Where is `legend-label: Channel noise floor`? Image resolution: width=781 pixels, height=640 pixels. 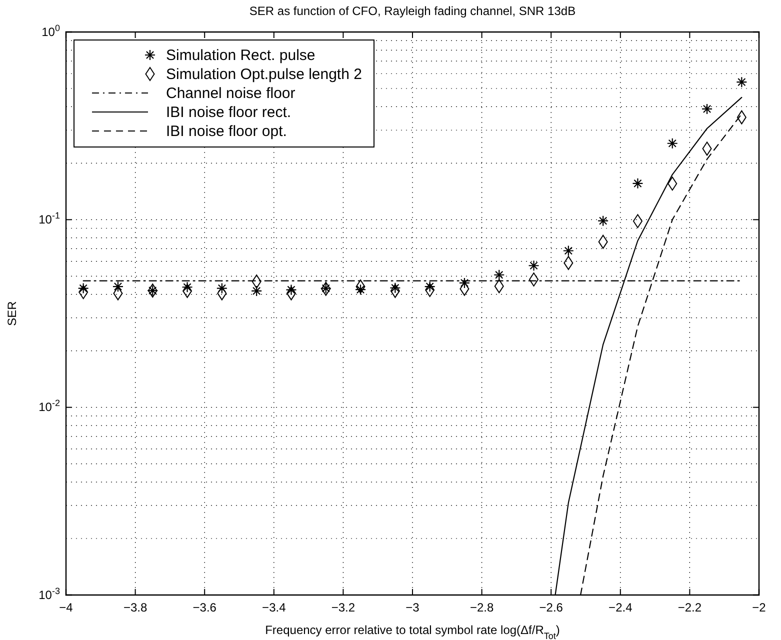 legend-label: Channel noise floor is located at coordinates (231, 93).